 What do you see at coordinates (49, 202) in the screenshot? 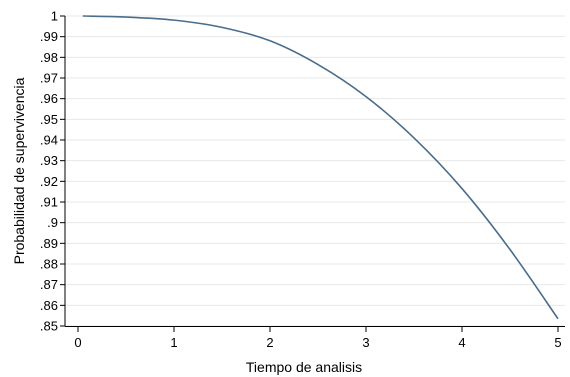
I see `y-tick-label: .91` at bounding box center [49, 202].